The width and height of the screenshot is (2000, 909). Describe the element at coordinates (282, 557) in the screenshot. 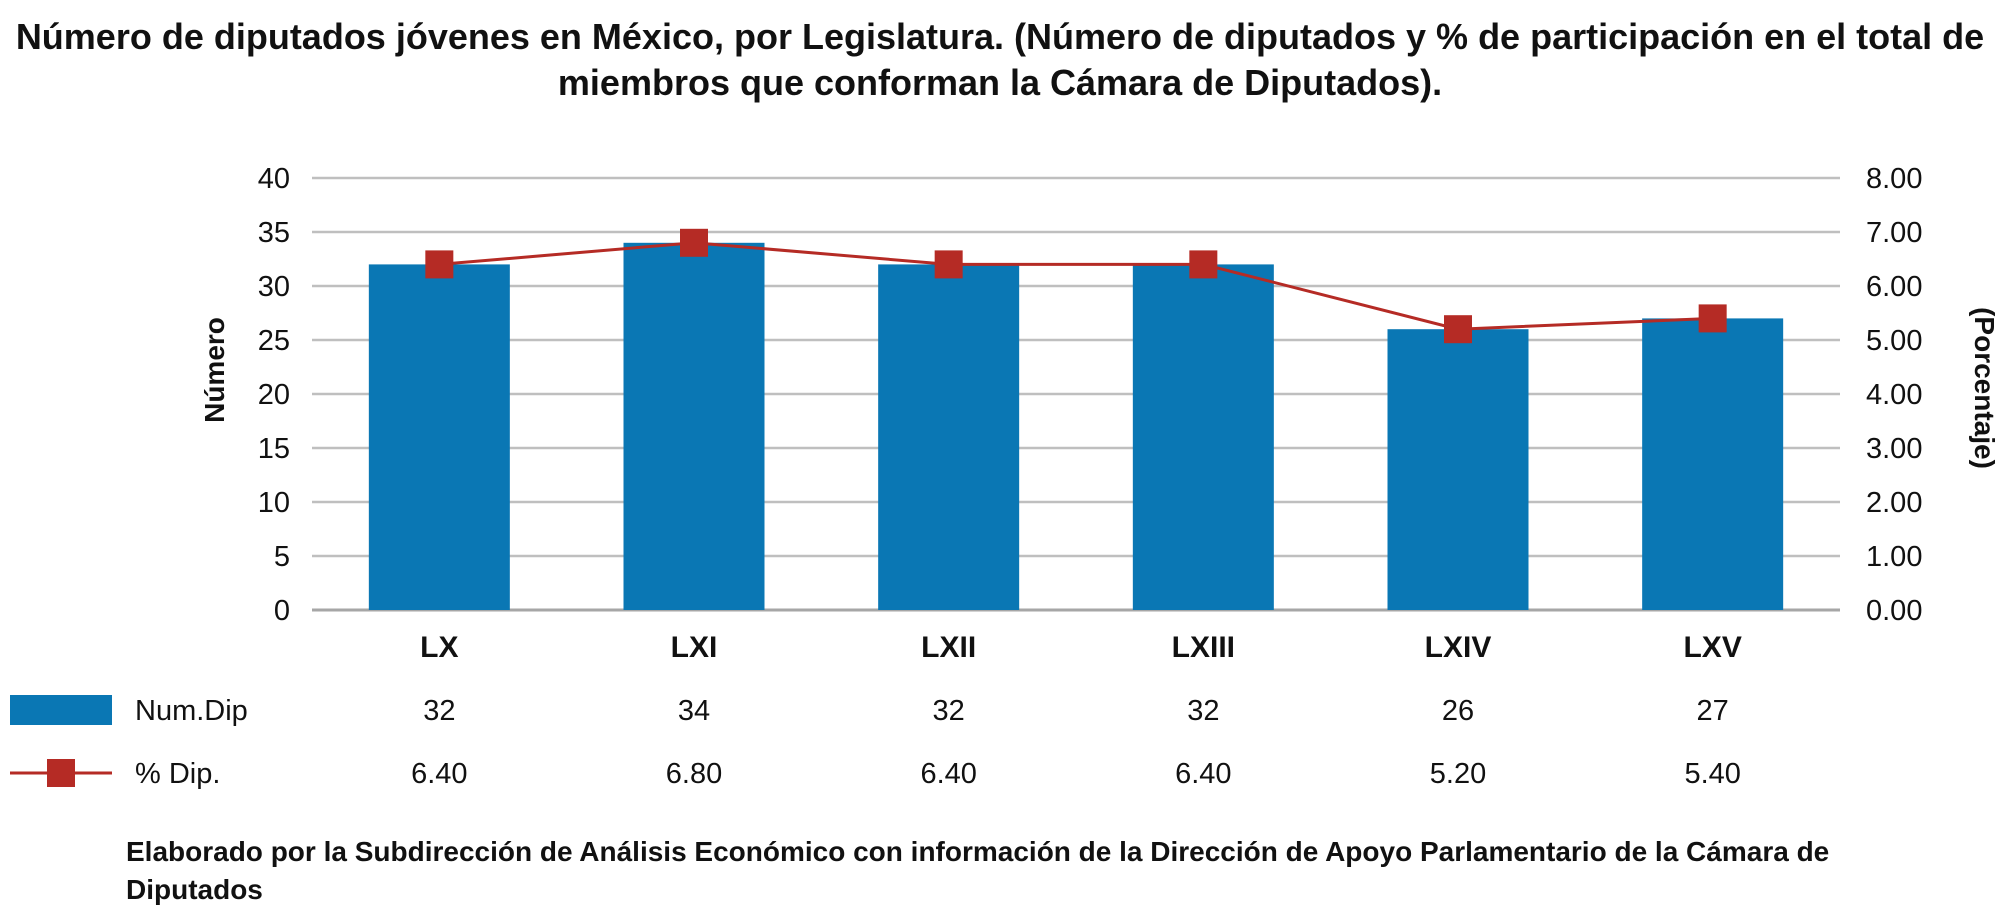

I see `y-tick-label: 5` at that location.